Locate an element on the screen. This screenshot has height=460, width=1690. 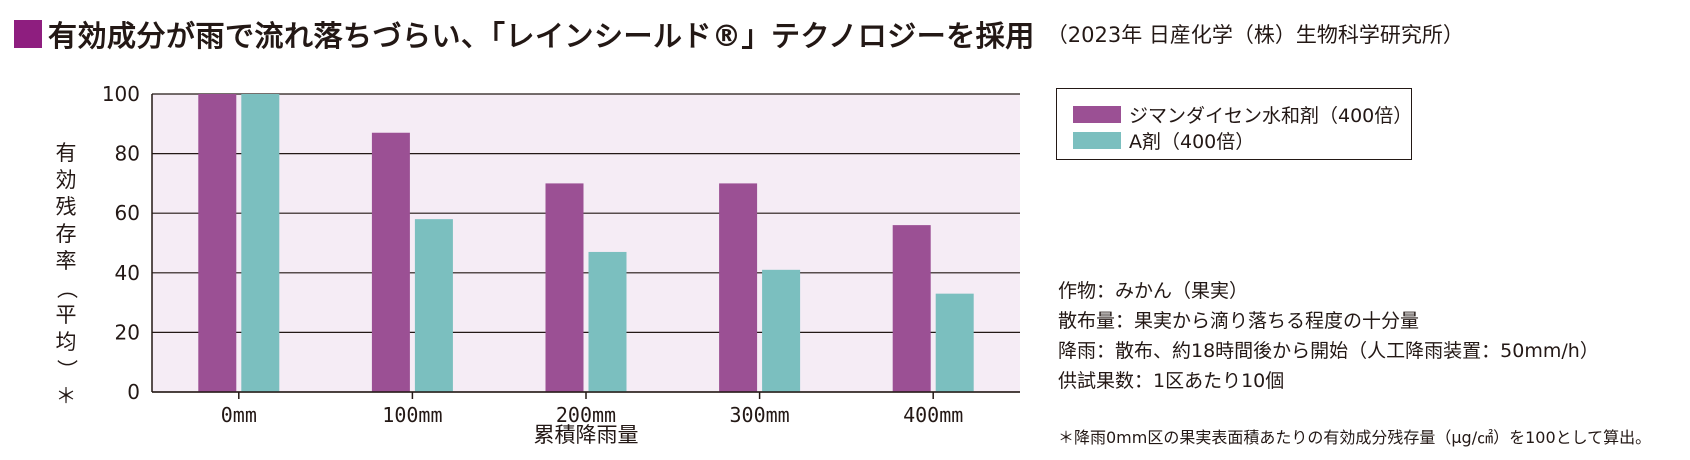
x-tick-label: 0mm is located at coordinates (239, 415).